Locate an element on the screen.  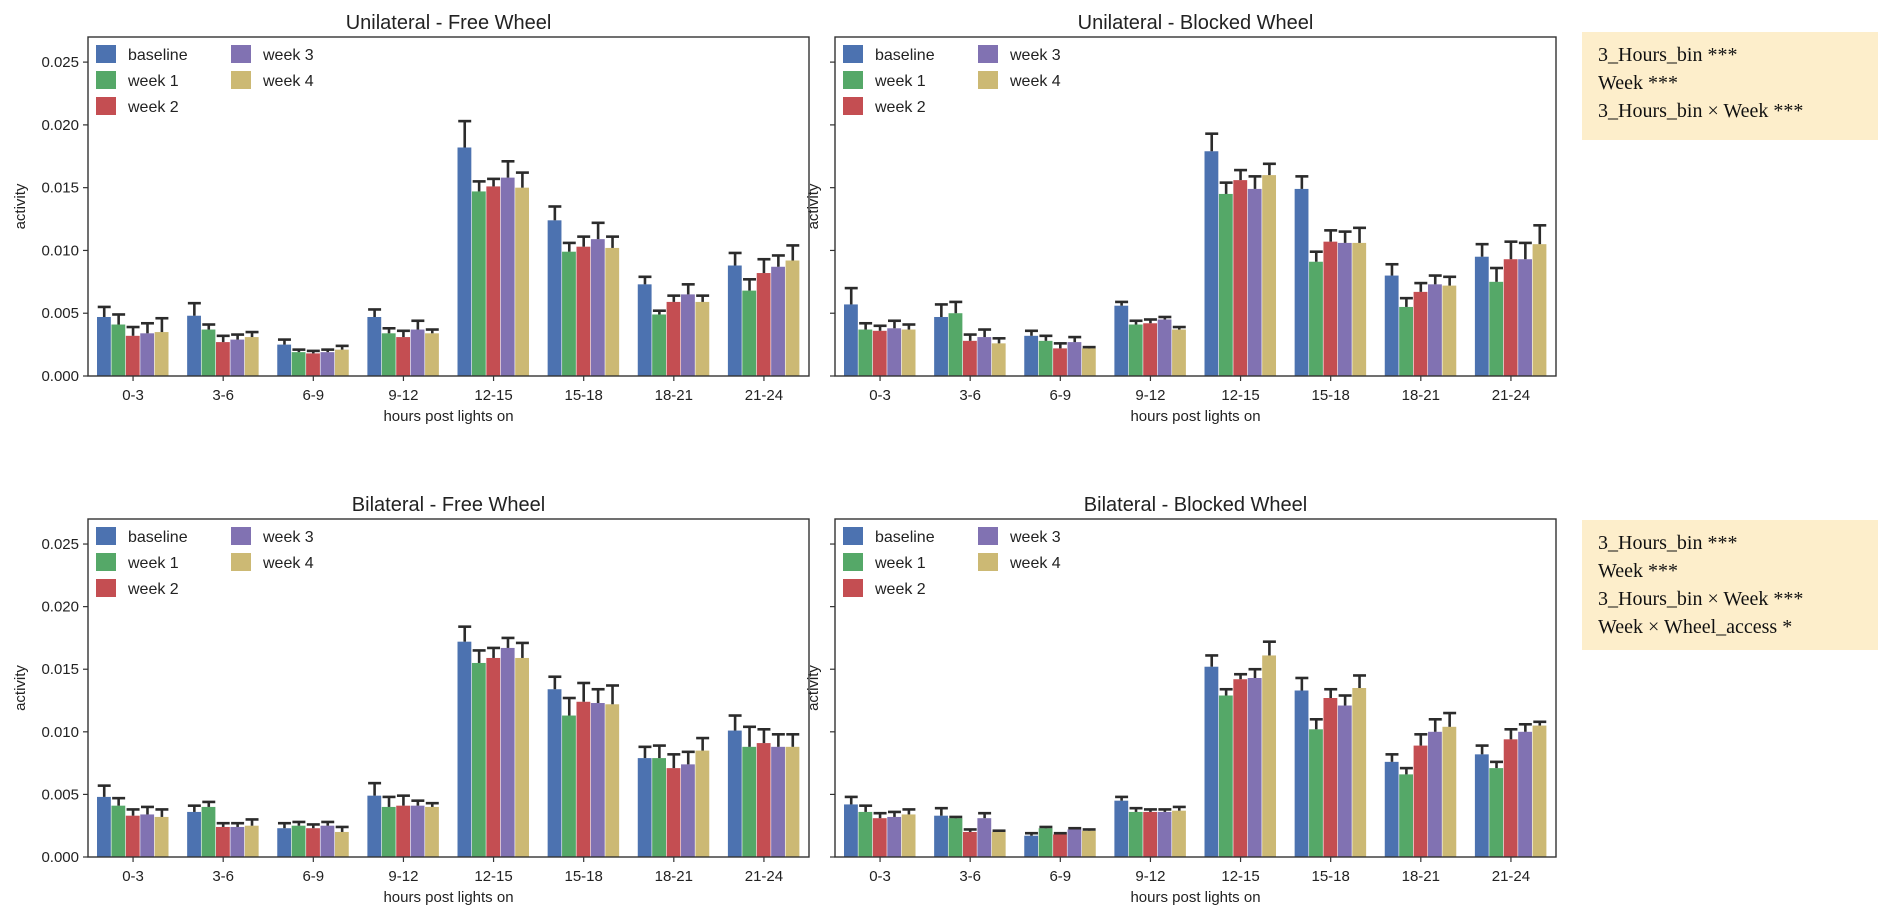
y-tick-label: 0.020 is located at coordinates (60, 607).